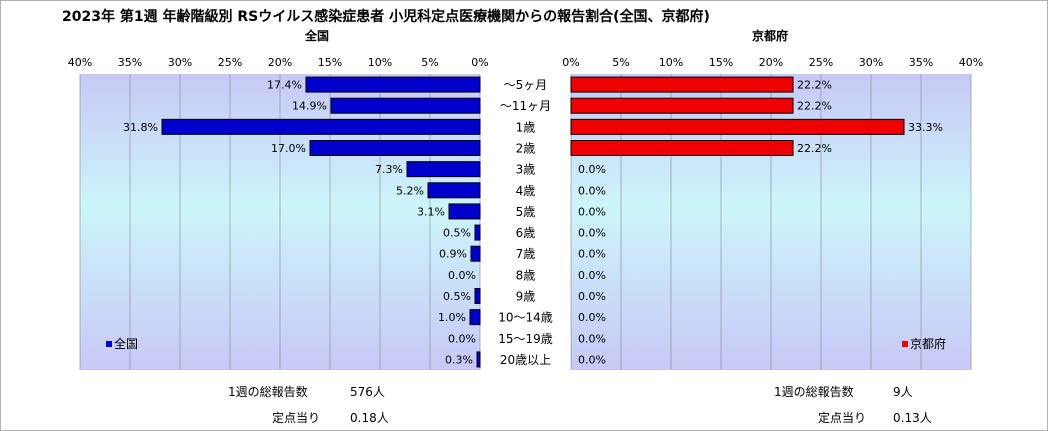 The image size is (1048, 431). I want to click on national-per-value: 0.18人, so click(369, 418).